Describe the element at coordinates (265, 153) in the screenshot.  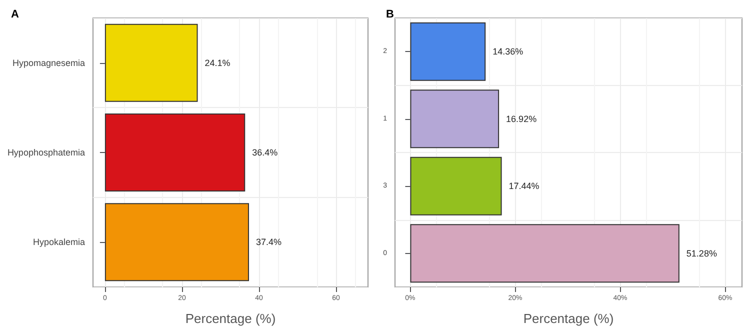
I see `data-label: 36.4%` at that location.